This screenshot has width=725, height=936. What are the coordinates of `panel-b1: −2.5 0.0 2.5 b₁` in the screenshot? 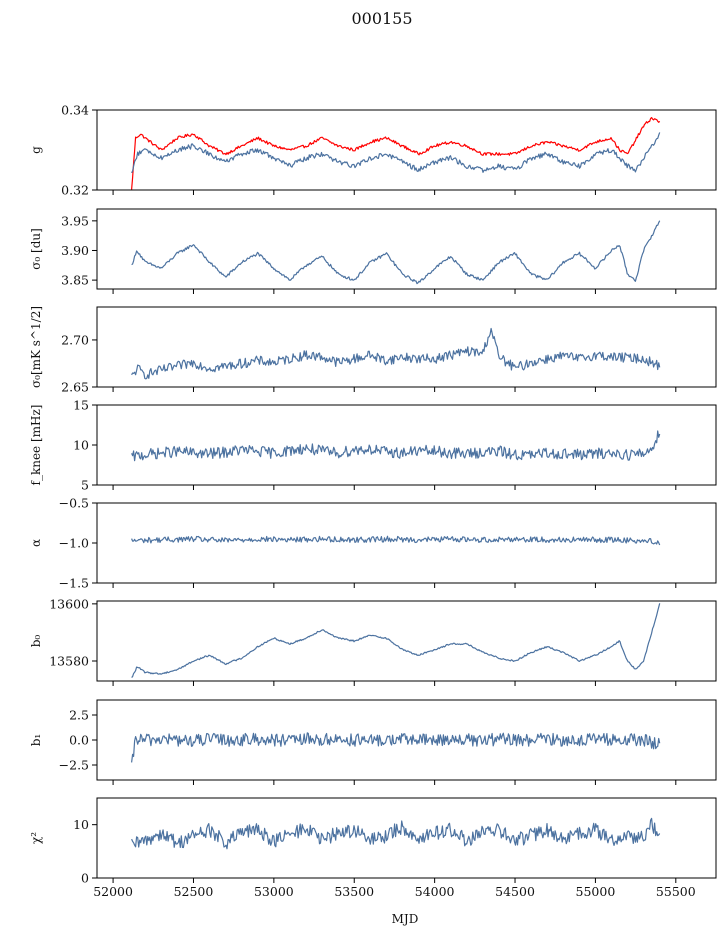 It's located at (373, 742).